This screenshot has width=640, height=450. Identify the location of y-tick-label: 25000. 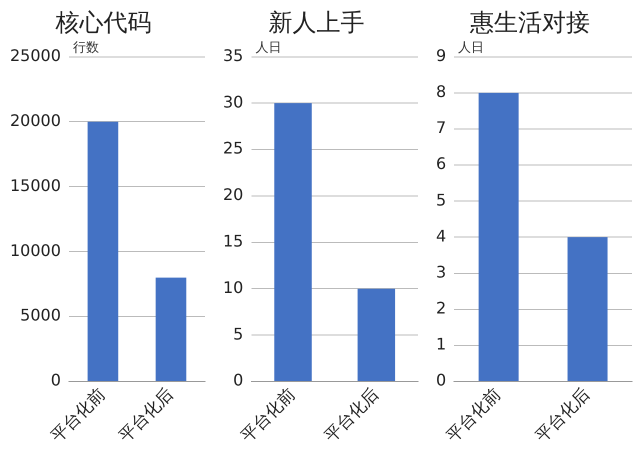
(35, 55).